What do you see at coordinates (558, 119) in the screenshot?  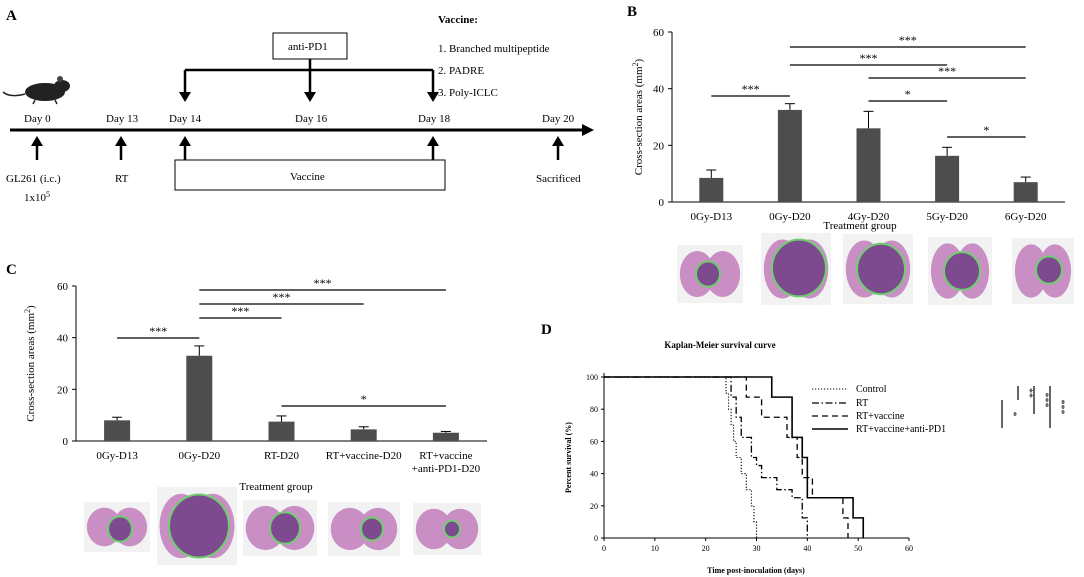 I see `day-label-20: Day 20` at bounding box center [558, 119].